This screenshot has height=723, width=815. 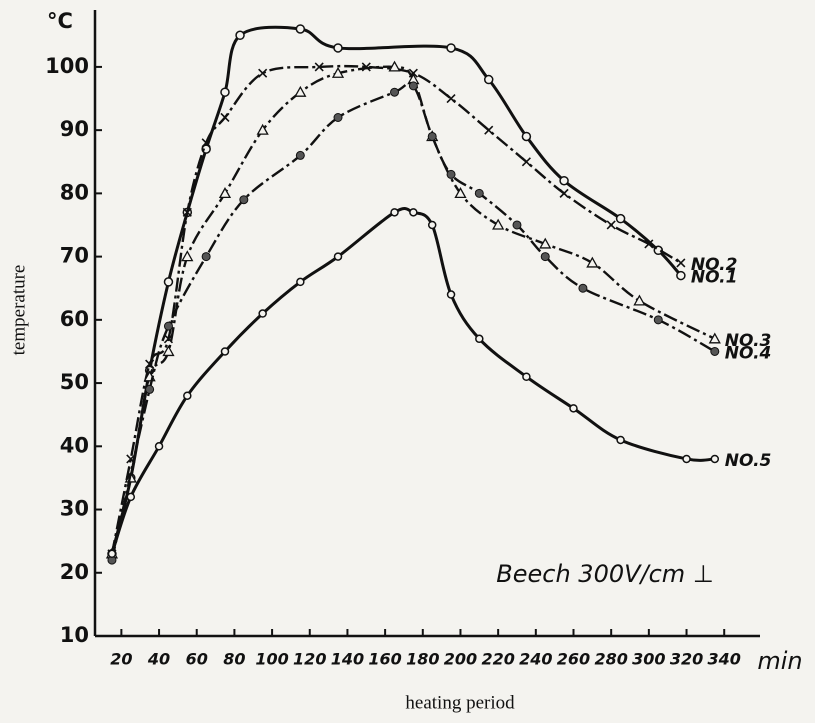 What do you see at coordinates (197, 659) in the screenshot?
I see `x-tick-label: 60` at bounding box center [197, 659].